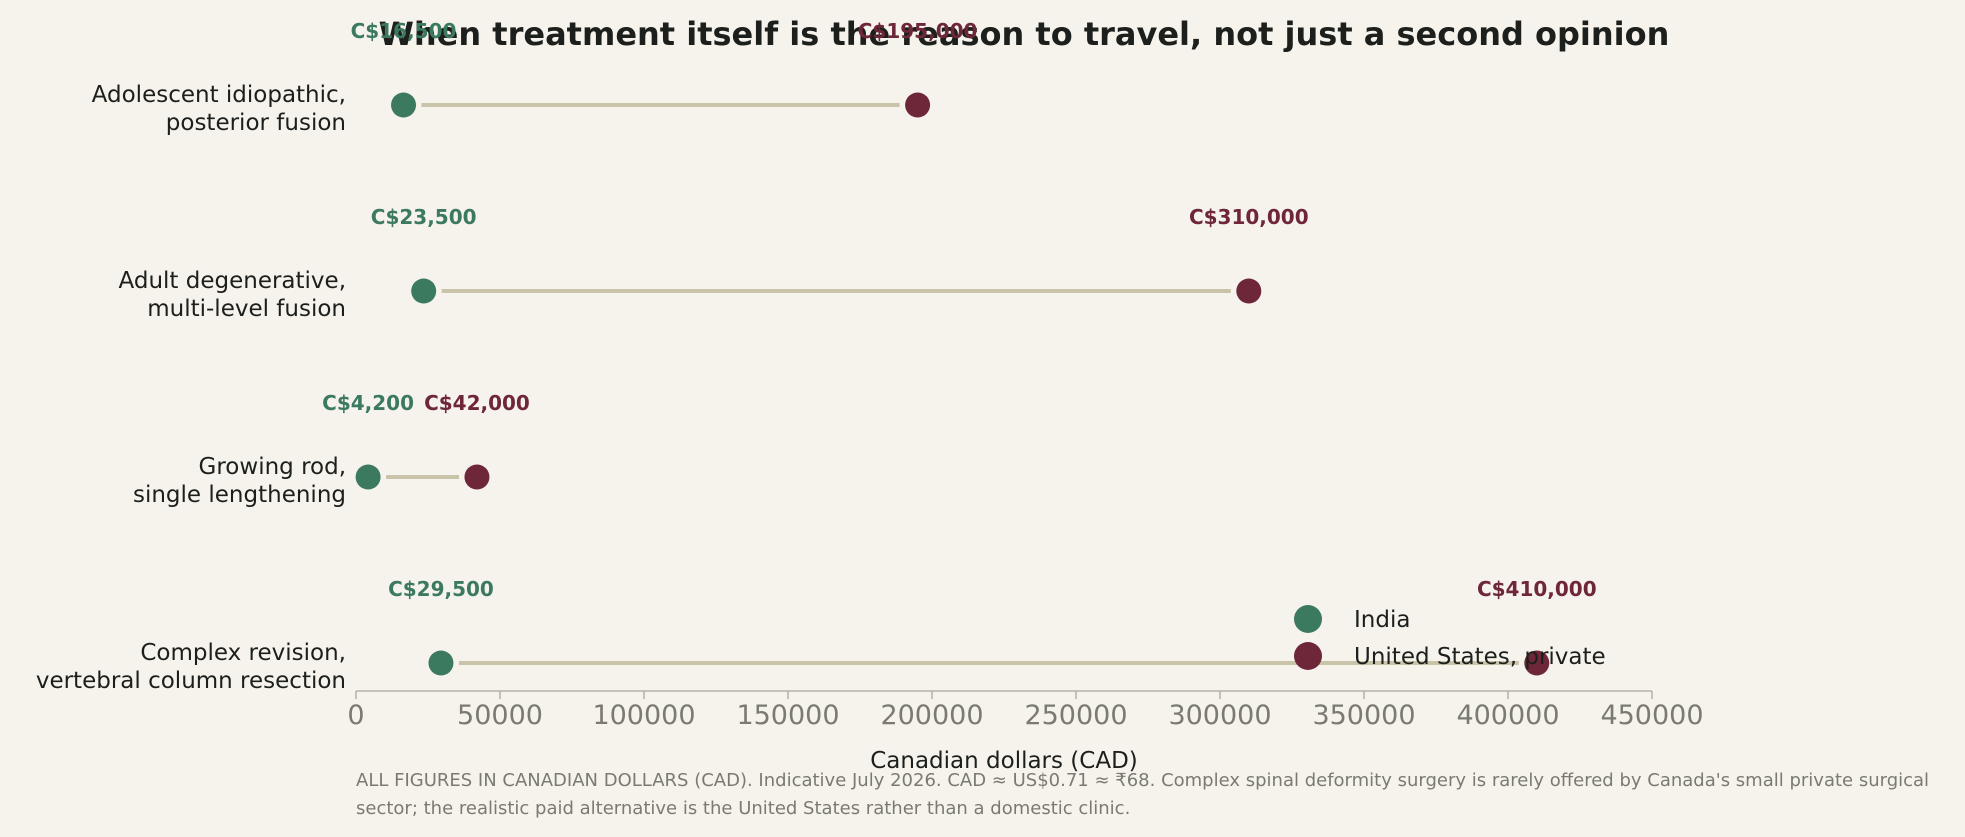 The image size is (1965, 837). Describe the element at coordinates (239, 481) in the screenshot. I see `category-label: Growing rod, single lengthening` at that location.